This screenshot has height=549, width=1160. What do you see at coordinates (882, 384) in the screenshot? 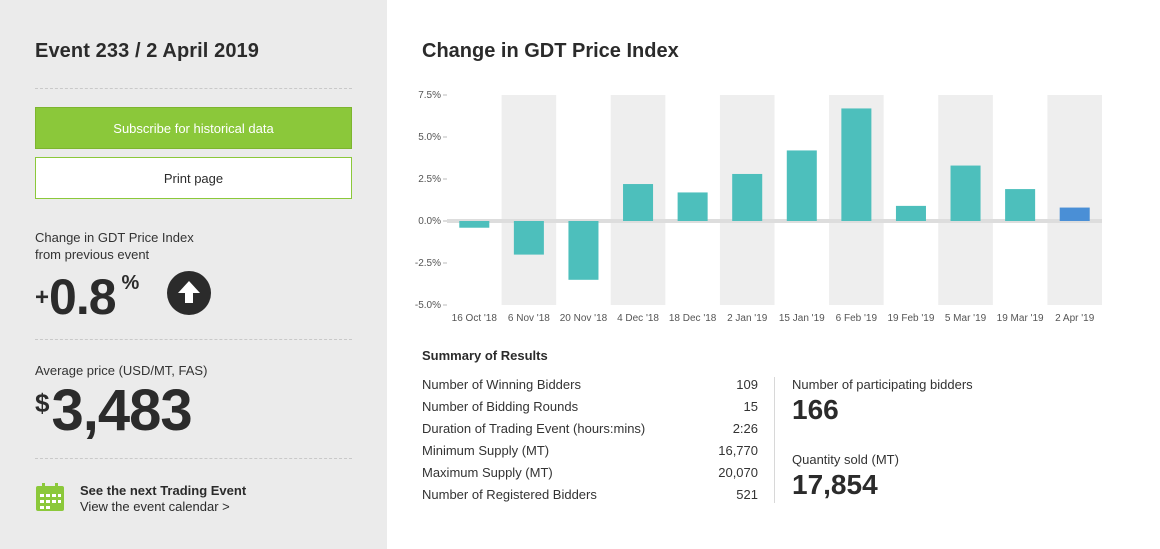
I see `participating-bidders-label: Number of participating bidders` at bounding box center [882, 384].